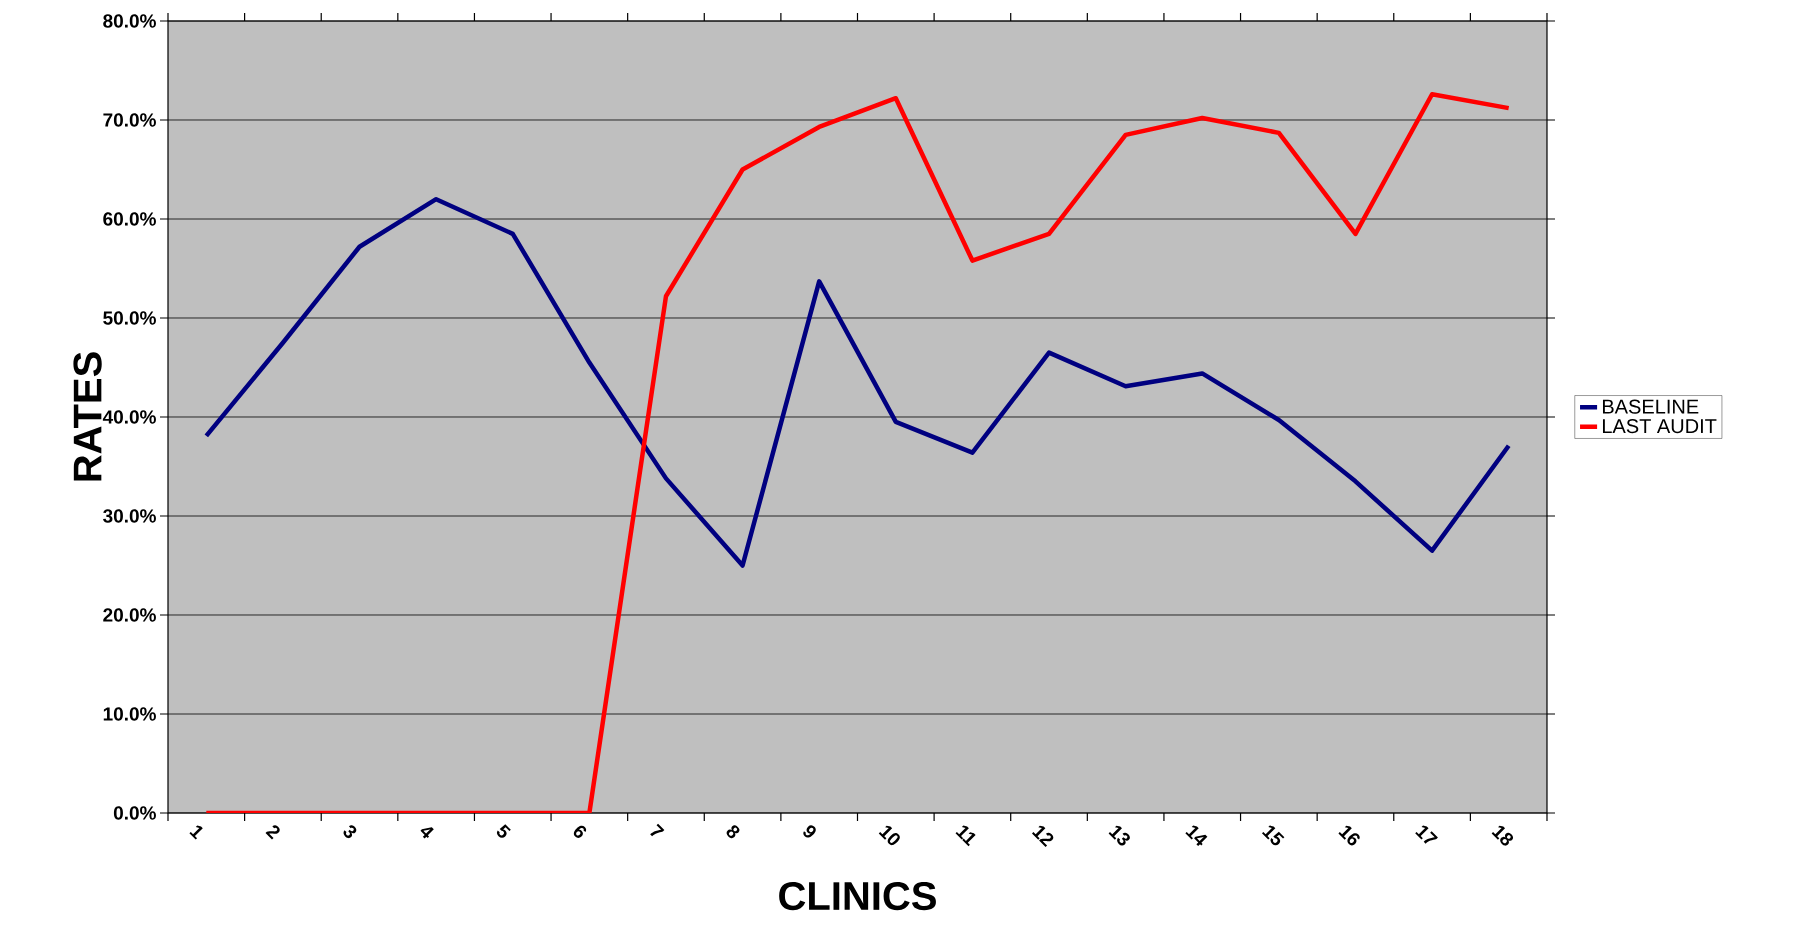  Describe the element at coordinates (857, 896) in the screenshot. I see `x-axis-title: CLINICS` at that location.